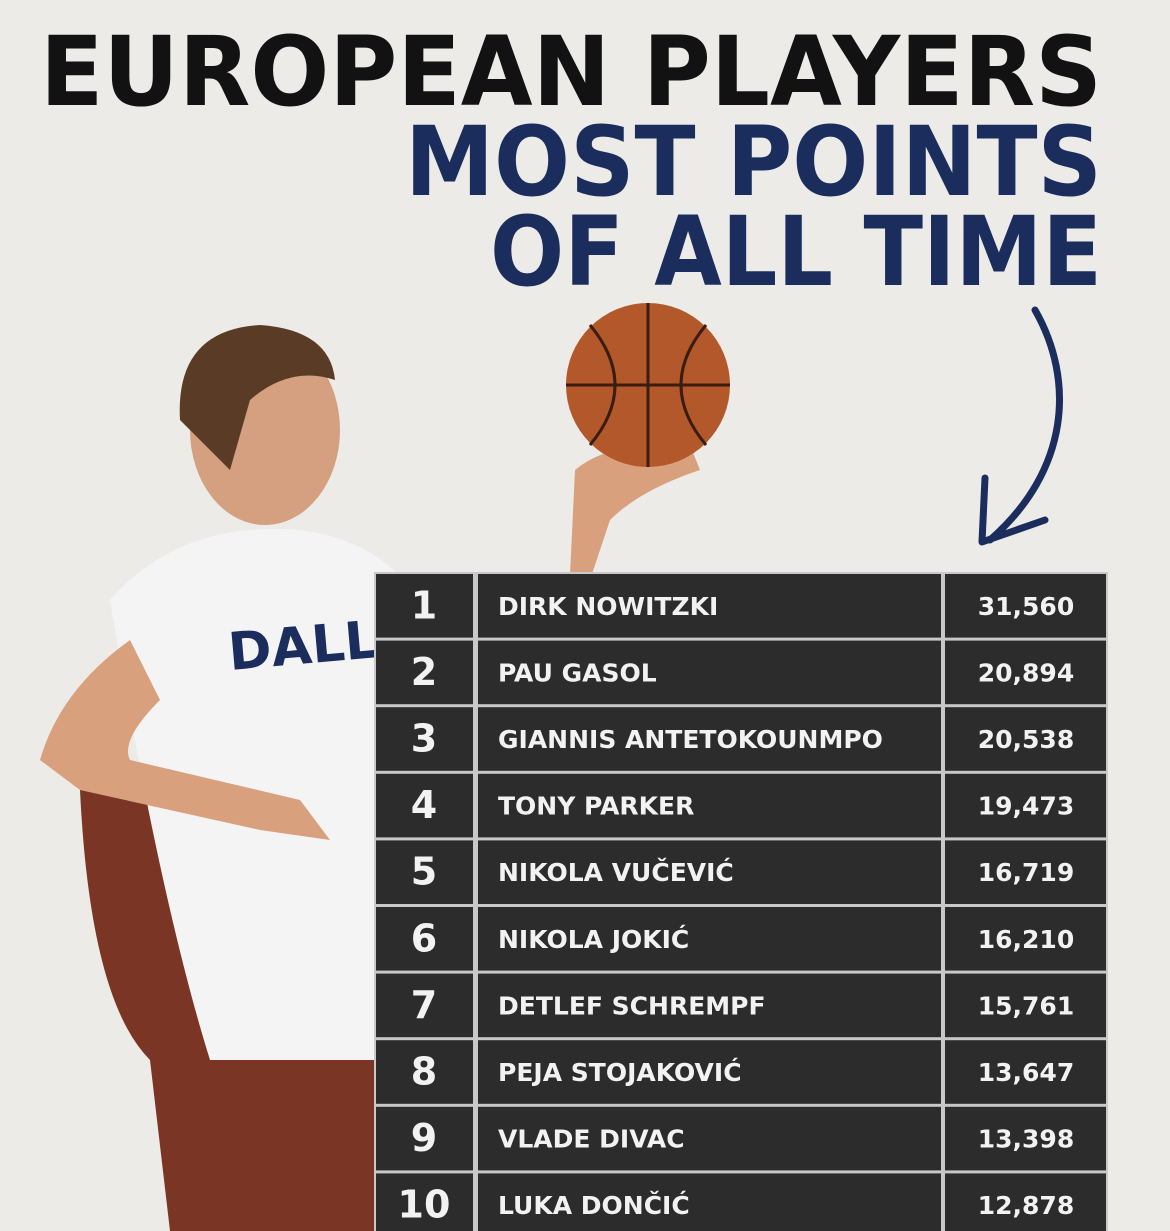 Image resolution: width=1170 pixels, height=1231 pixels. Describe the element at coordinates (1026, 1205) in the screenshot. I see `points: 12,878` at that location.